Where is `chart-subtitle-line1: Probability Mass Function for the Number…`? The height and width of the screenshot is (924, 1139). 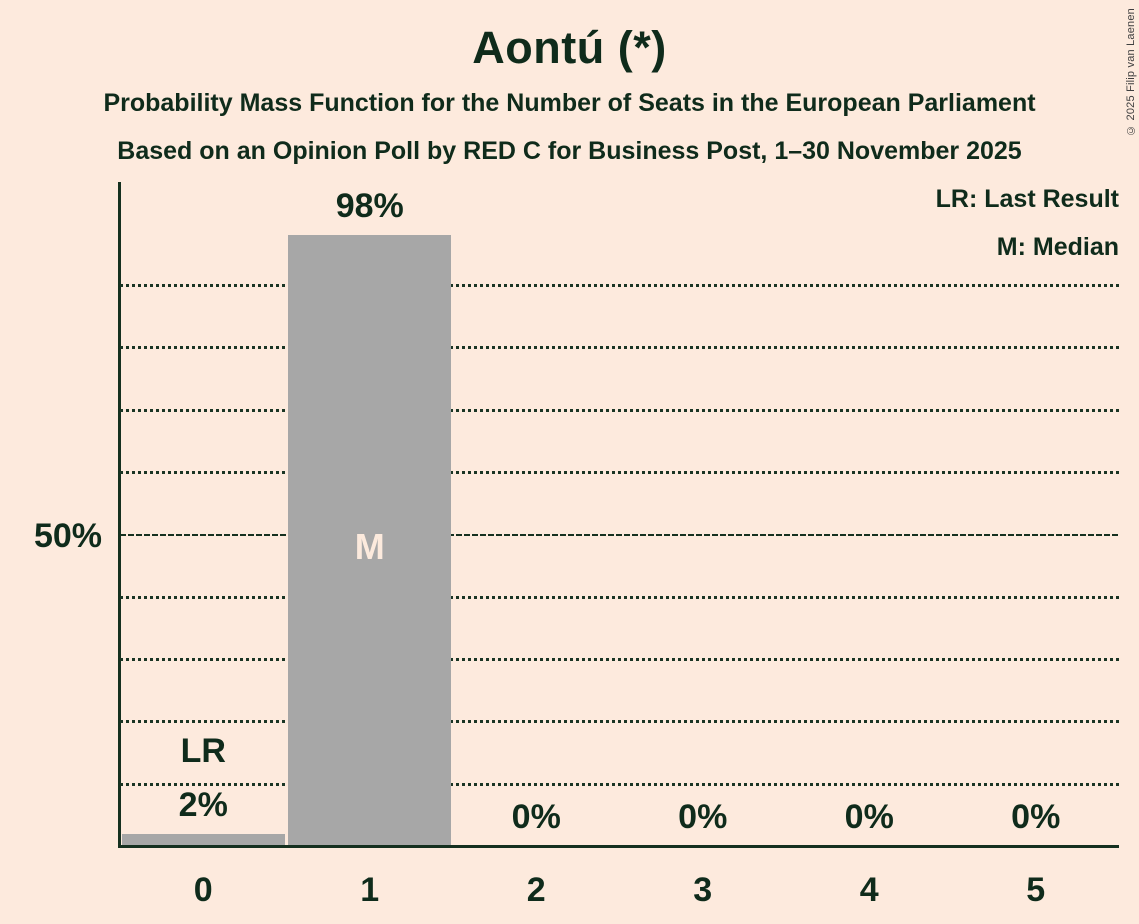
chart-subtitle-line1: Probability Mass Function for the Number… is located at coordinates (569, 103).